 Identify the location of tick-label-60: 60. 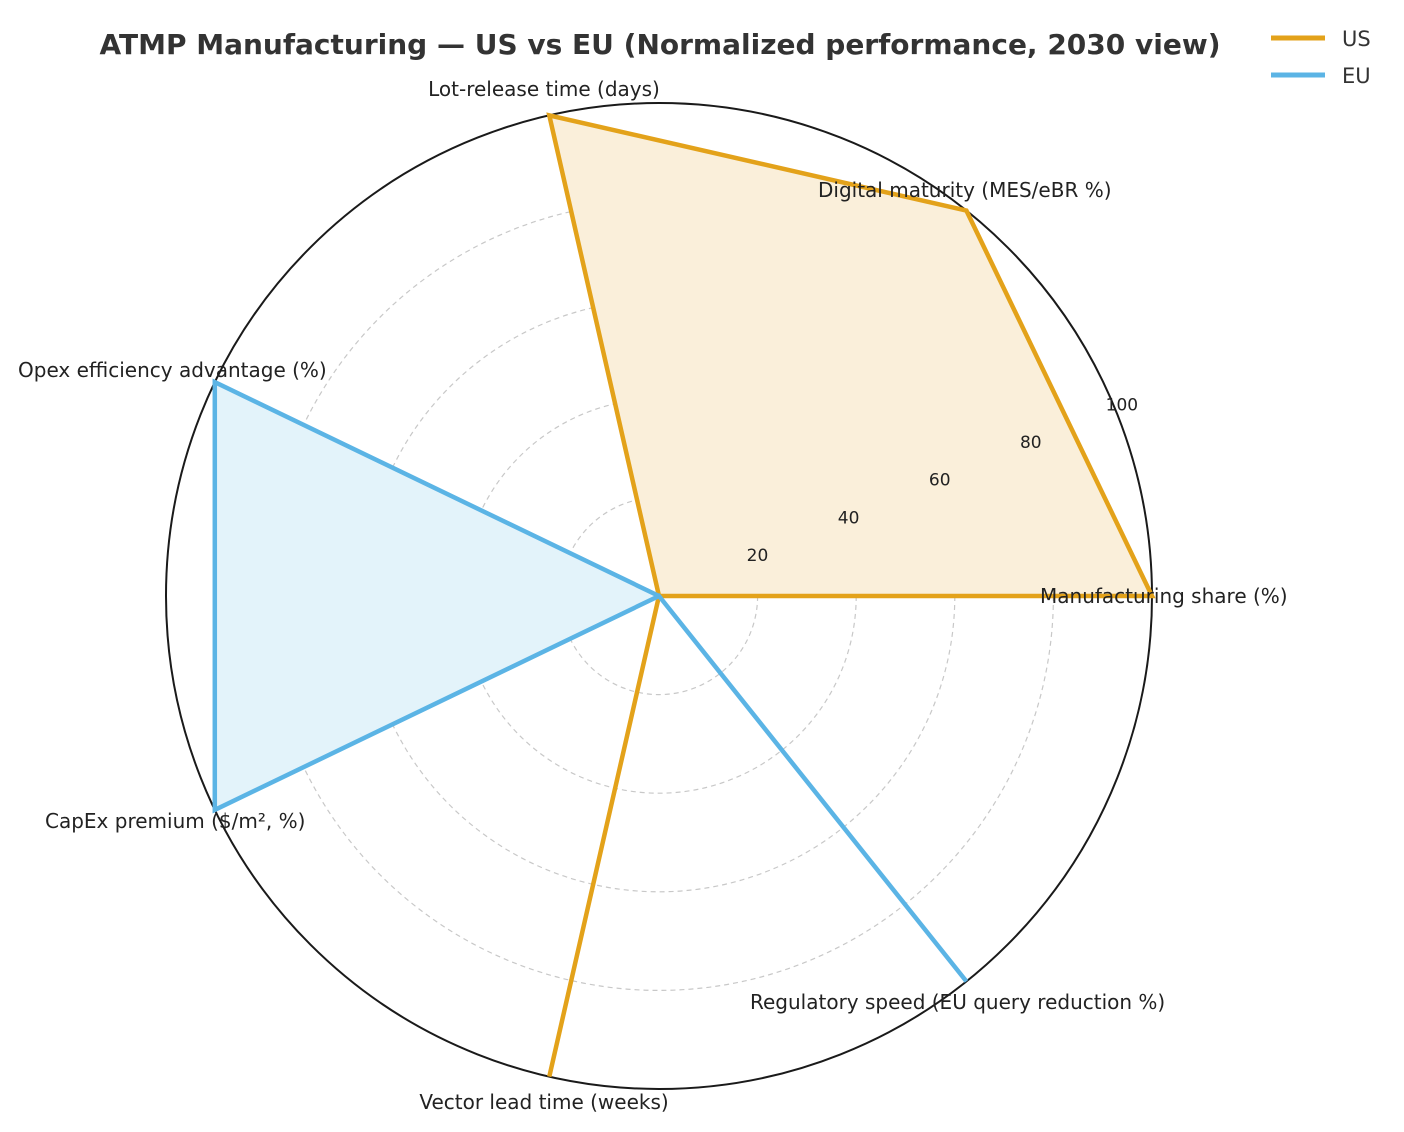
(940, 481).